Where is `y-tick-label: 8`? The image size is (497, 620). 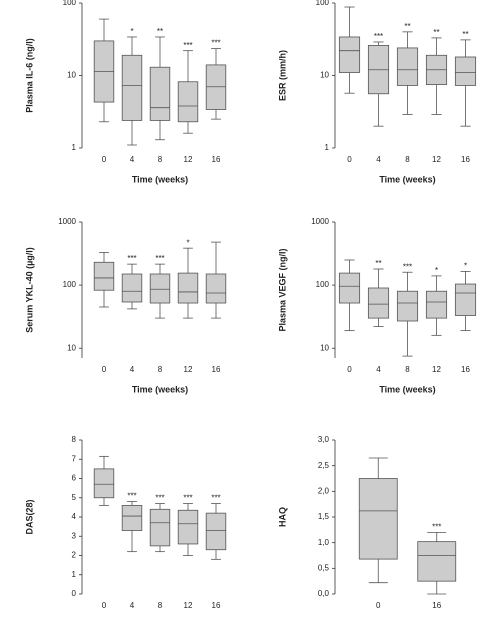 y-tick-label: 8 is located at coordinates (74, 439).